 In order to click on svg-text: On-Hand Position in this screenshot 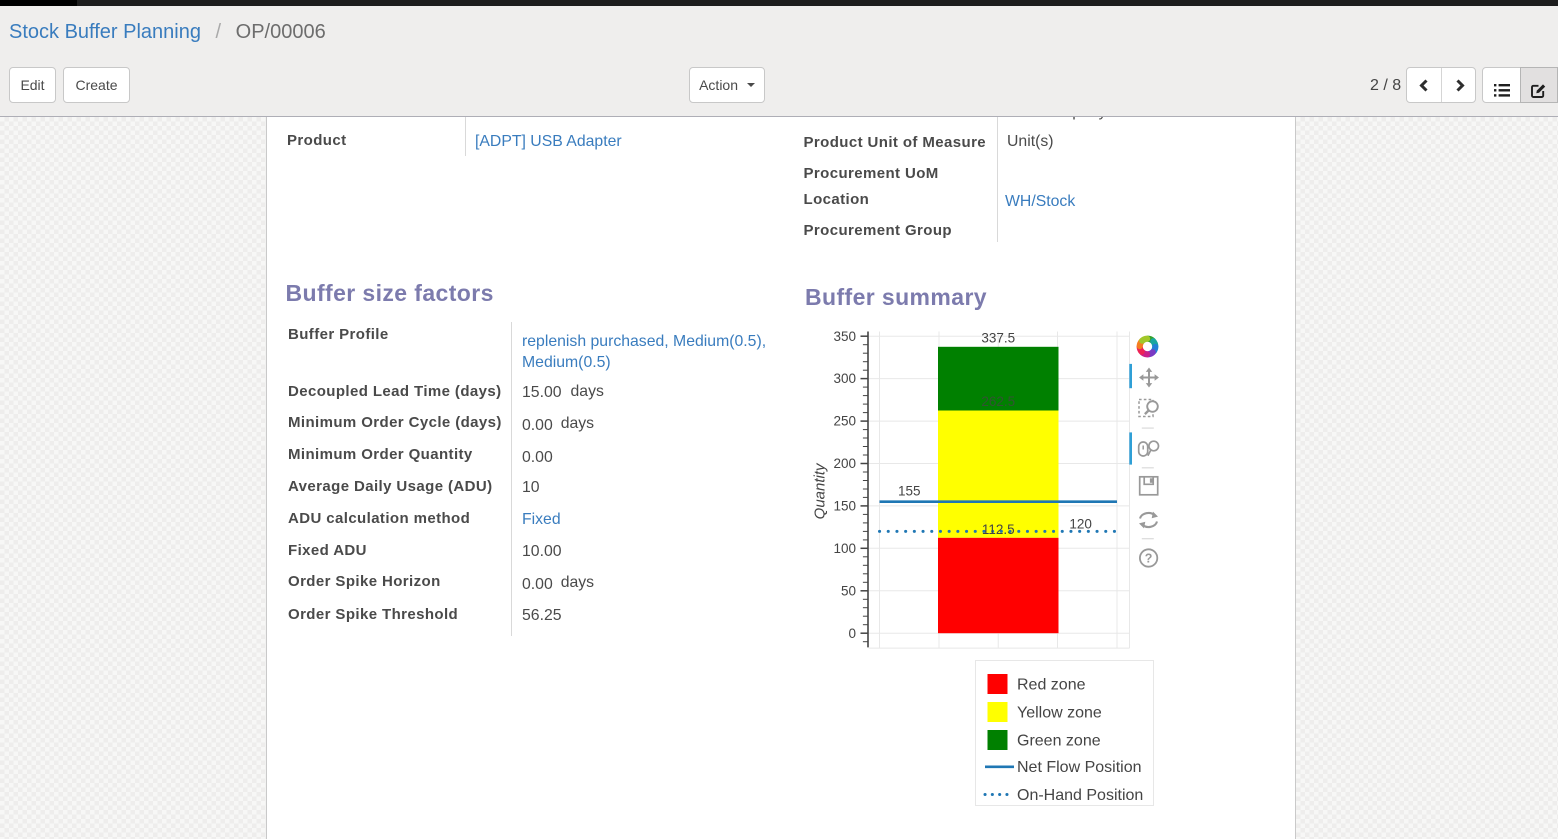, I will do `click(1080, 795)`.